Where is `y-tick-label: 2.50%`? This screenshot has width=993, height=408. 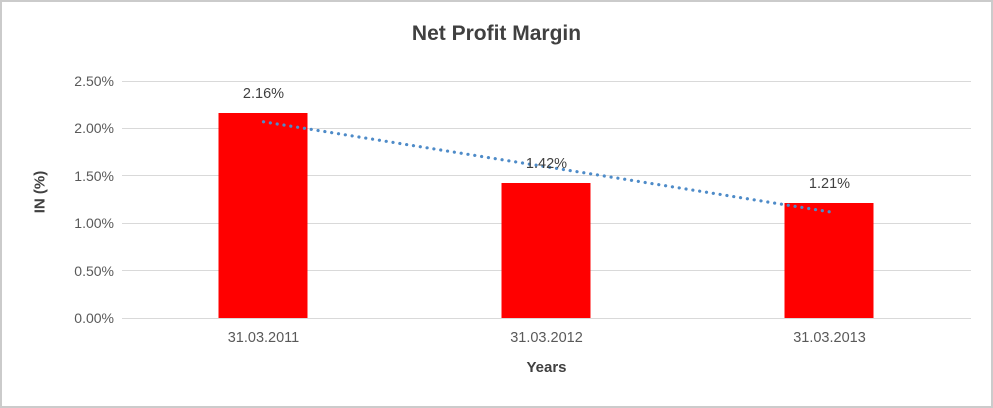
y-tick-label: 2.50% is located at coordinates (94, 81).